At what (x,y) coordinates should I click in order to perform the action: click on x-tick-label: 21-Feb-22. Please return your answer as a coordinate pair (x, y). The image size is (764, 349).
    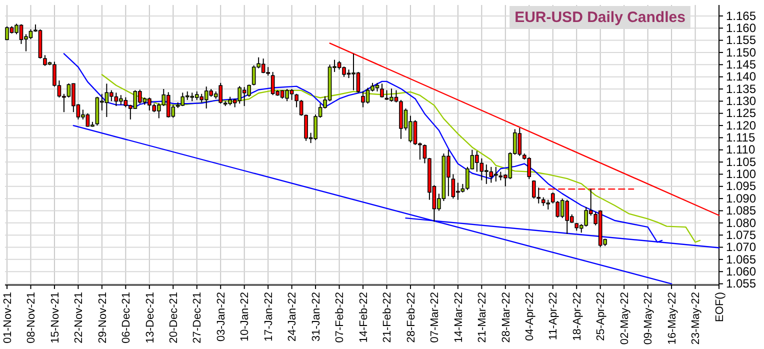
    Looking at the image, I should click on (388, 317).